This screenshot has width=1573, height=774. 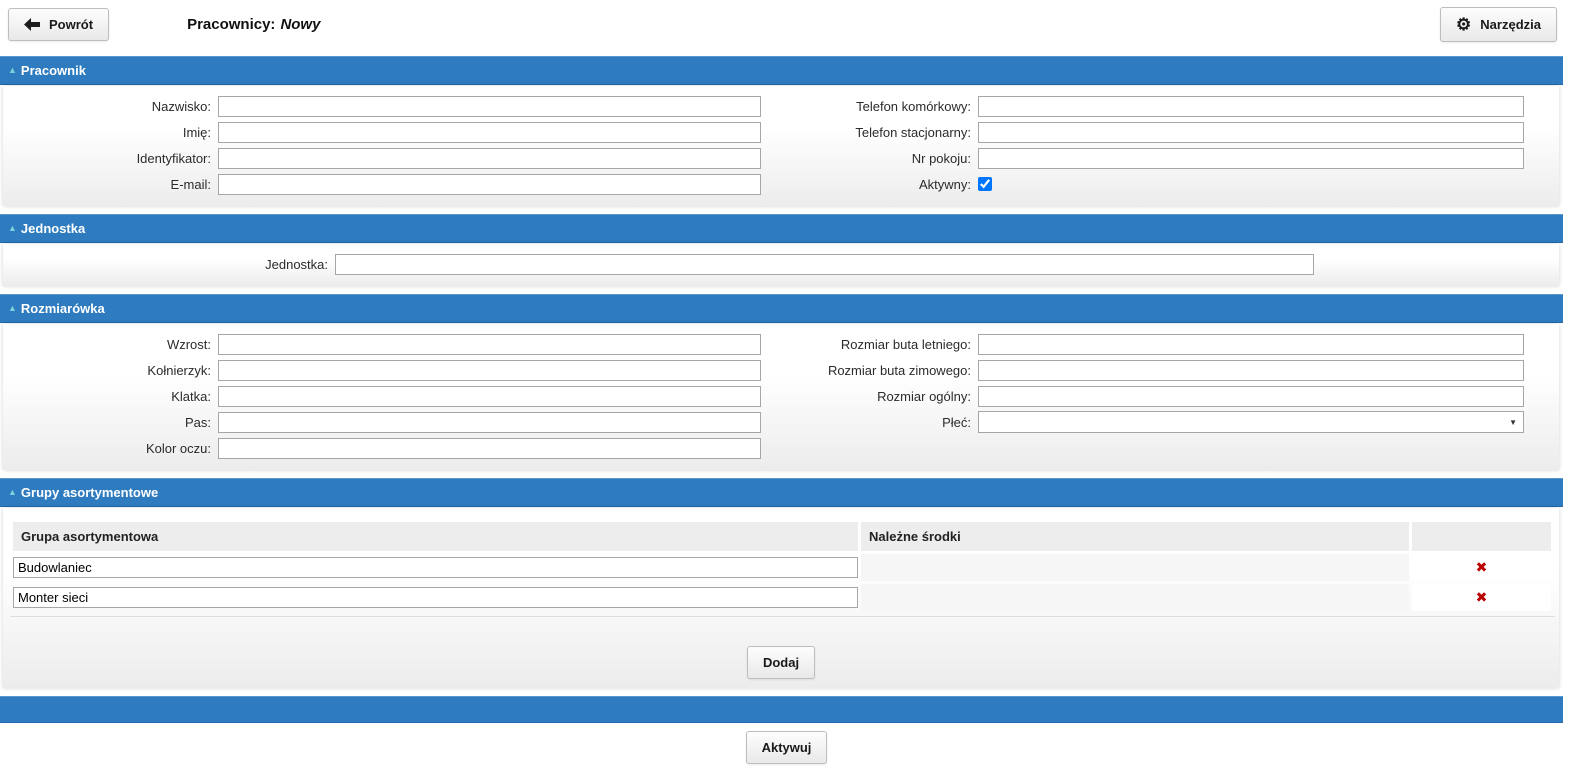 I want to click on aktywuj-button-label: Aktywuj, so click(x=786, y=747).